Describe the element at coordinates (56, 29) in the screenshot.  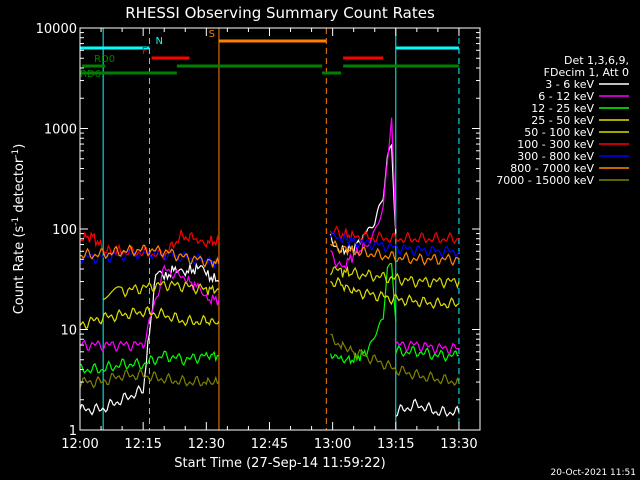
I see `y-tick-label-5: 10000` at that location.